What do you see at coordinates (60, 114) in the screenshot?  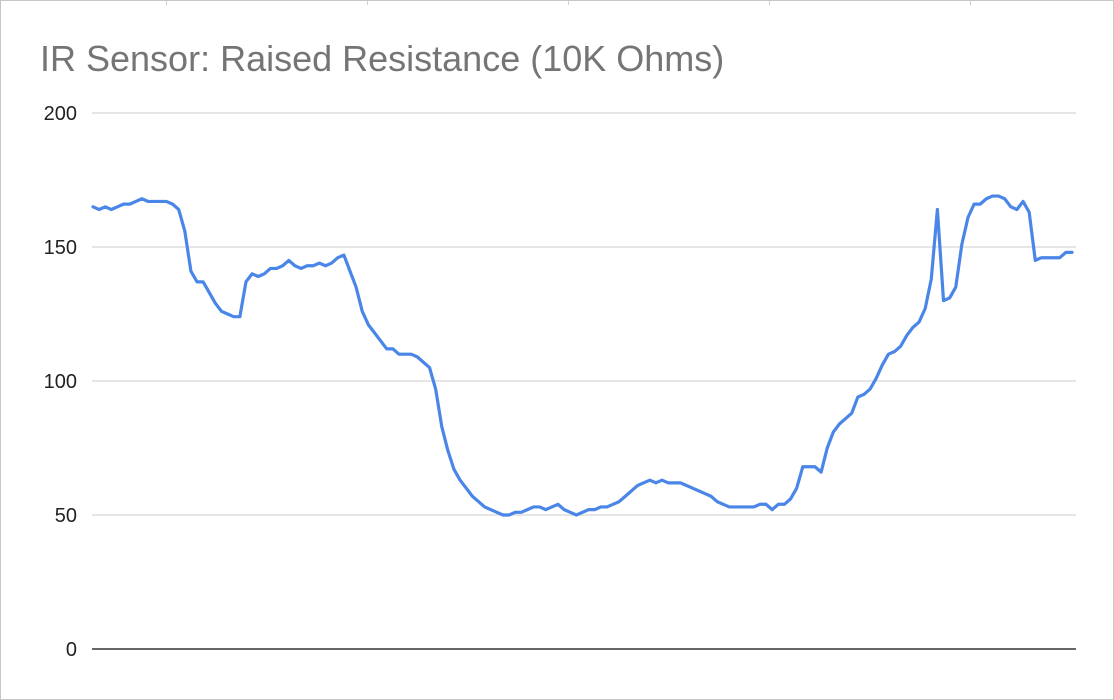 I see `y-tick-label: 200` at bounding box center [60, 114].